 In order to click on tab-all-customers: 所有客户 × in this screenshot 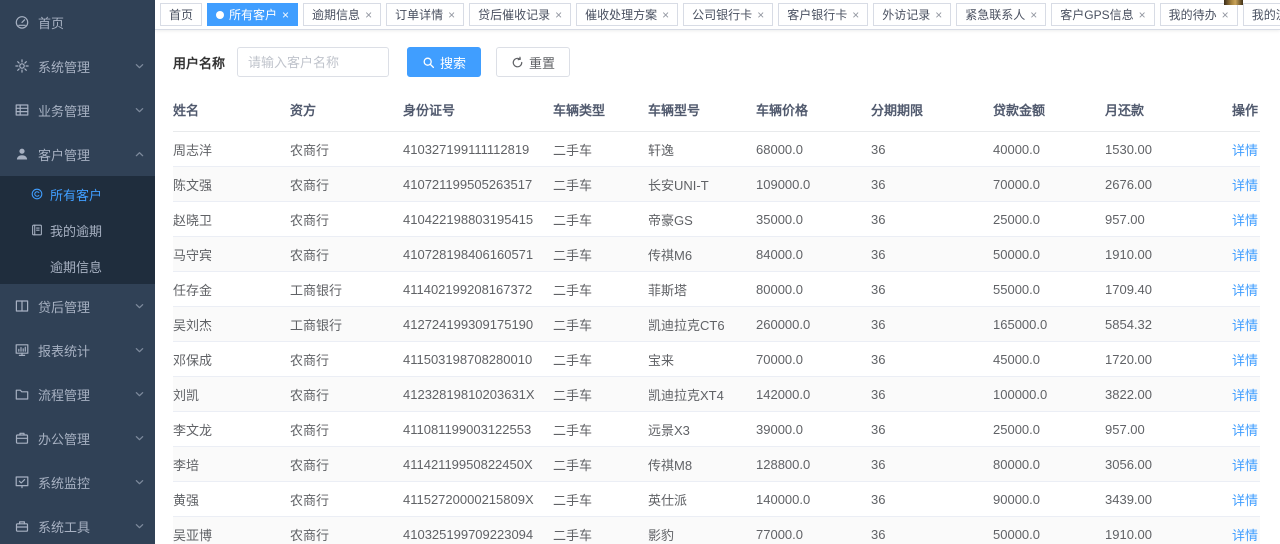, I will do `click(253, 14)`.